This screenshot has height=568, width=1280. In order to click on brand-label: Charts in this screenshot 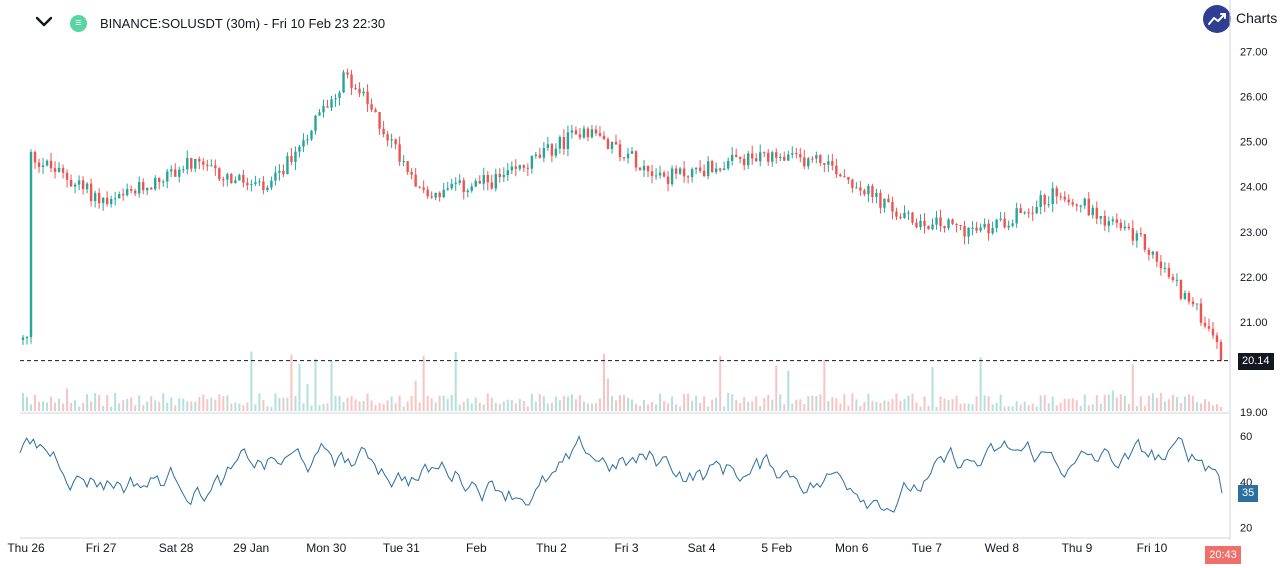, I will do `click(1257, 18)`.